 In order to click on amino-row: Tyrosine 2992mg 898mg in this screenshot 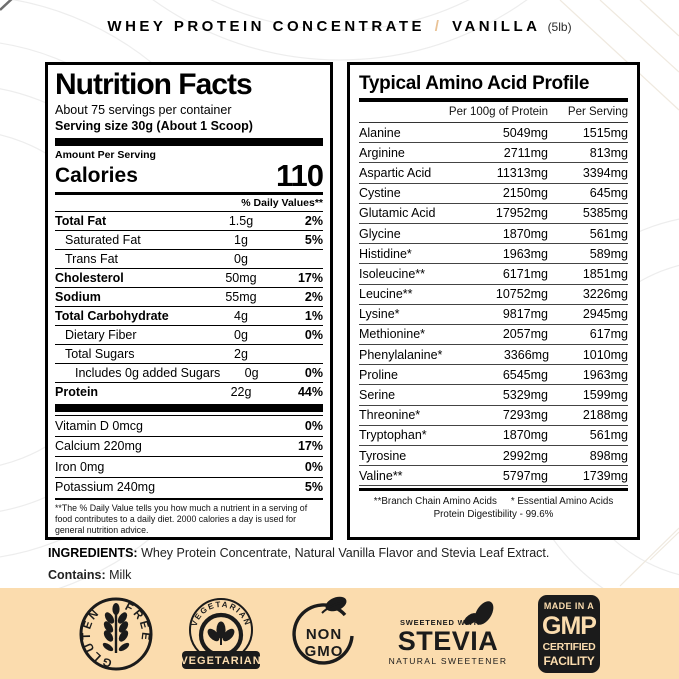, I will do `click(493, 456)`.